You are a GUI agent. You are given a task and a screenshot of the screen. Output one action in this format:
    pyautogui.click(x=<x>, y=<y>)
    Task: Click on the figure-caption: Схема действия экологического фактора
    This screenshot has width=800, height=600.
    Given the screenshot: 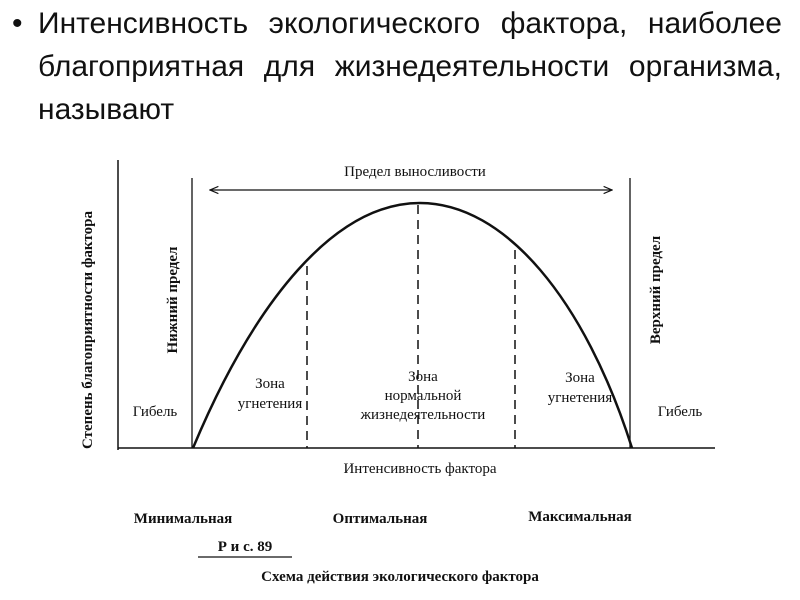 What is the action you would take?
    pyautogui.click(x=400, y=577)
    